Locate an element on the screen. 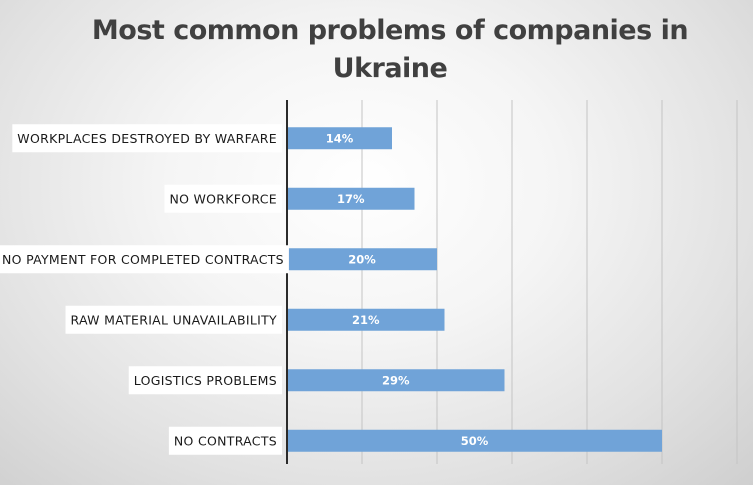  data-label: 29% is located at coordinates (396, 380).